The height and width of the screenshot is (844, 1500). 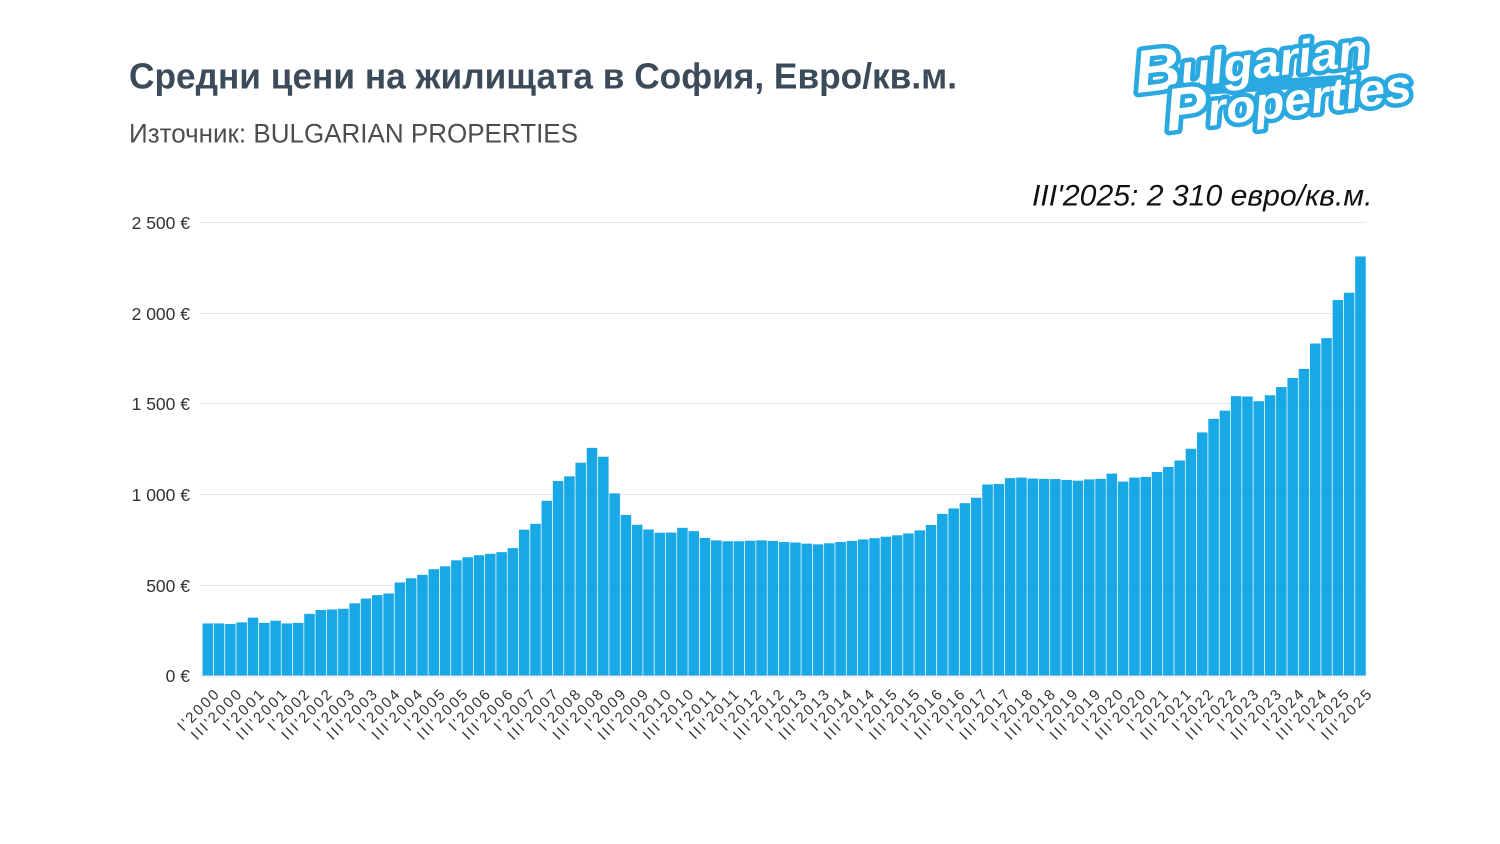 What do you see at coordinates (161, 223) in the screenshot?
I see `svg-text: 2 500 €` at bounding box center [161, 223].